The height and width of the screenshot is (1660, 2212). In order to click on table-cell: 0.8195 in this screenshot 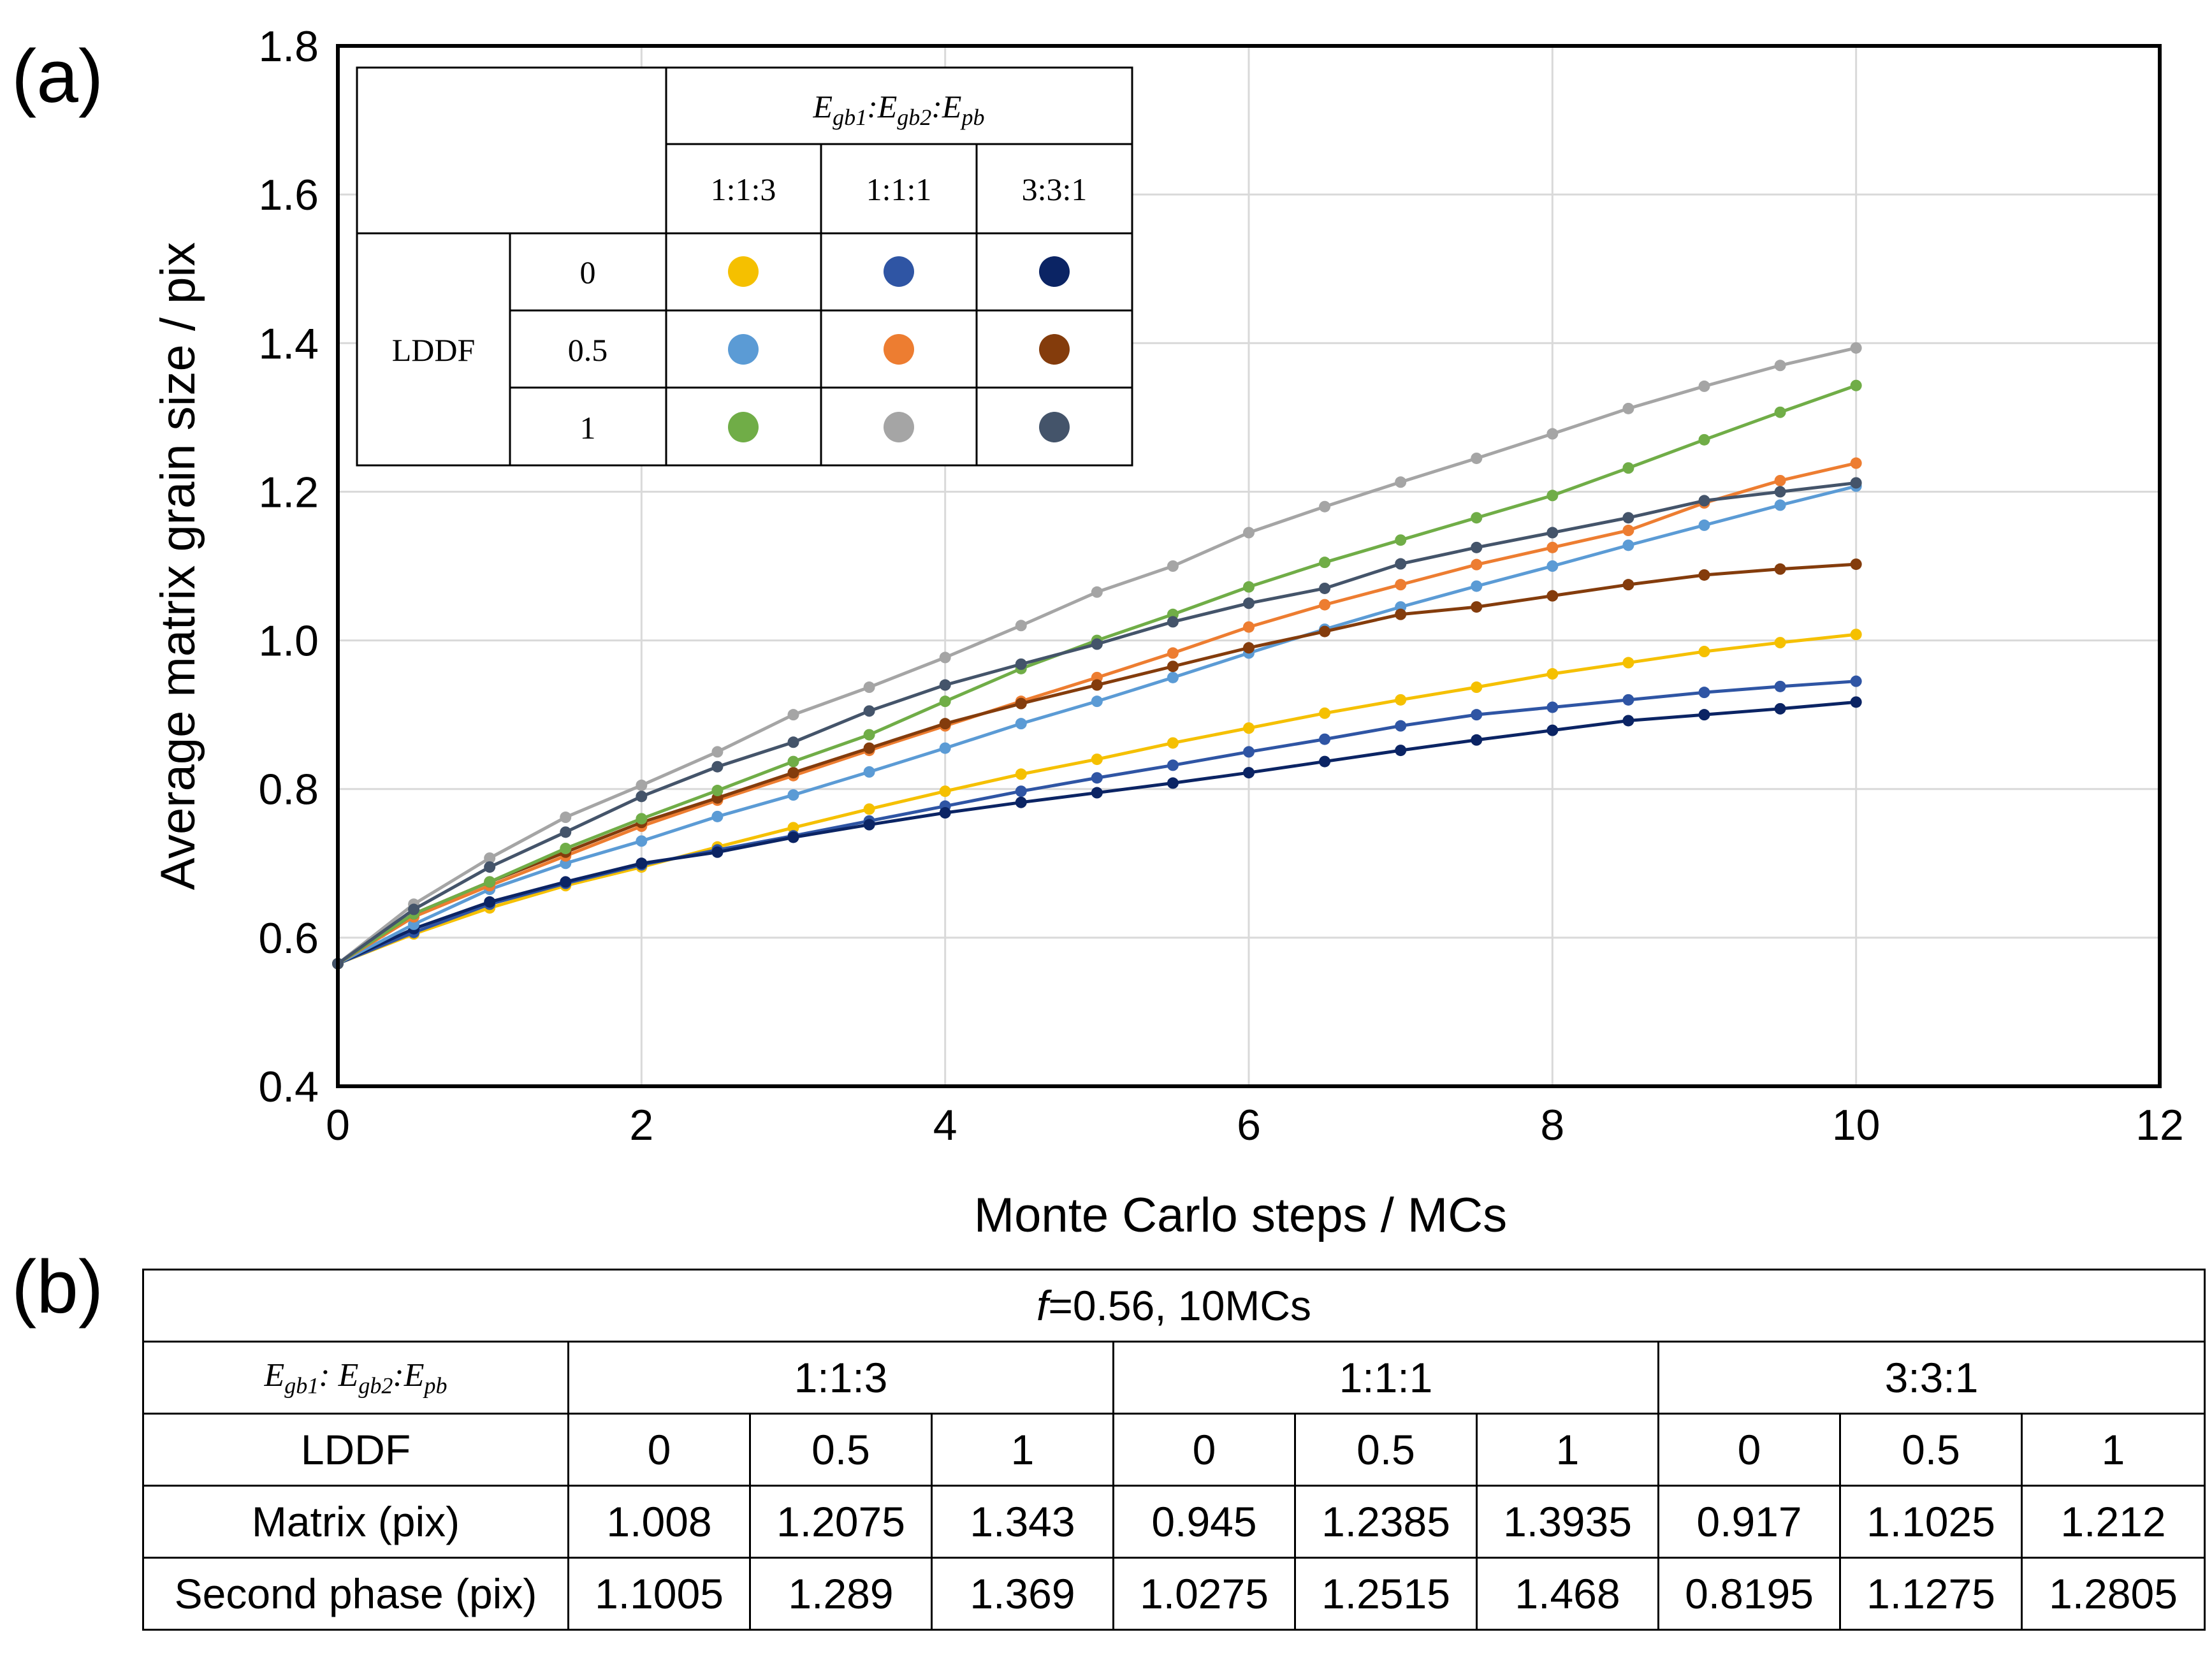, I will do `click(1749, 1594)`.